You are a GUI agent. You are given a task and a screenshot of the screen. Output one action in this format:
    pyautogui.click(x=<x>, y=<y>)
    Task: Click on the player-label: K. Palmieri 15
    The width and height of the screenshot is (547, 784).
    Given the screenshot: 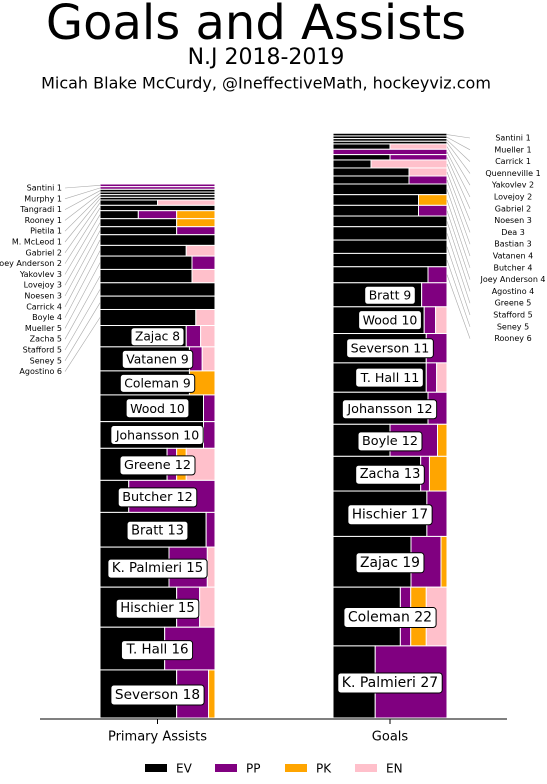 What is the action you would take?
    pyautogui.click(x=157, y=568)
    